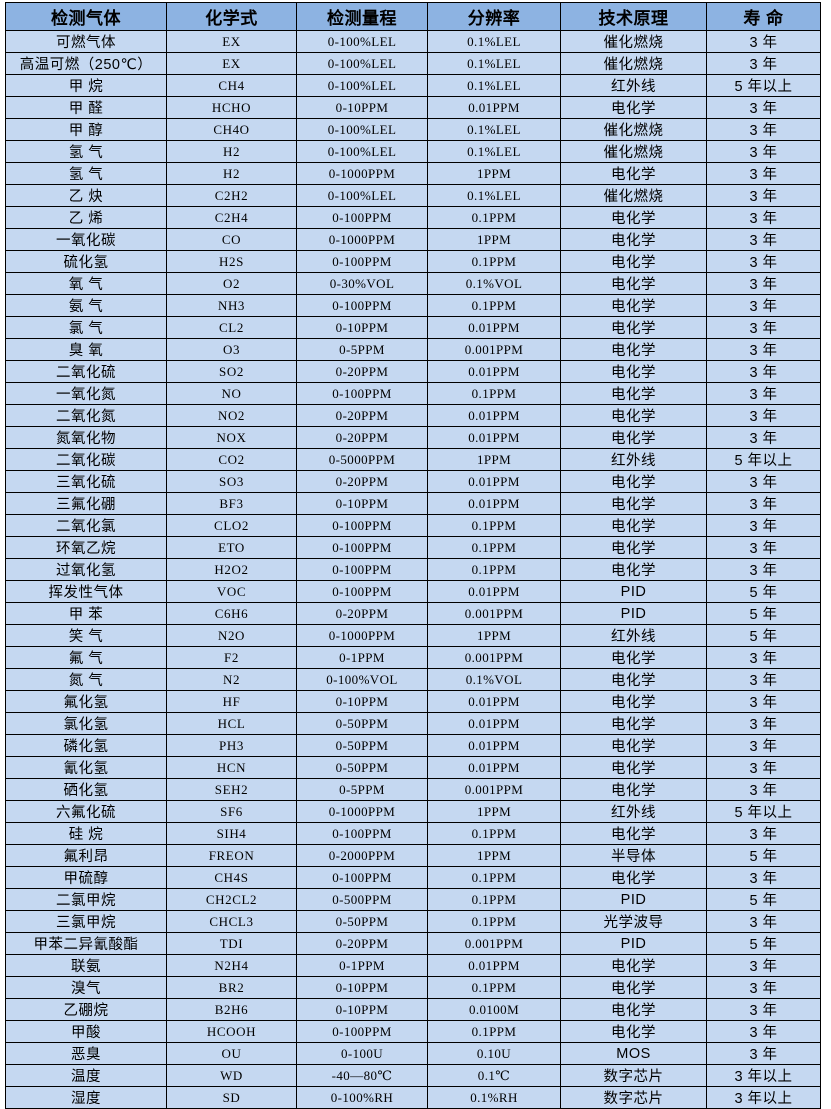  I want to click on cell-gas: 三氧化硫, so click(86, 481).